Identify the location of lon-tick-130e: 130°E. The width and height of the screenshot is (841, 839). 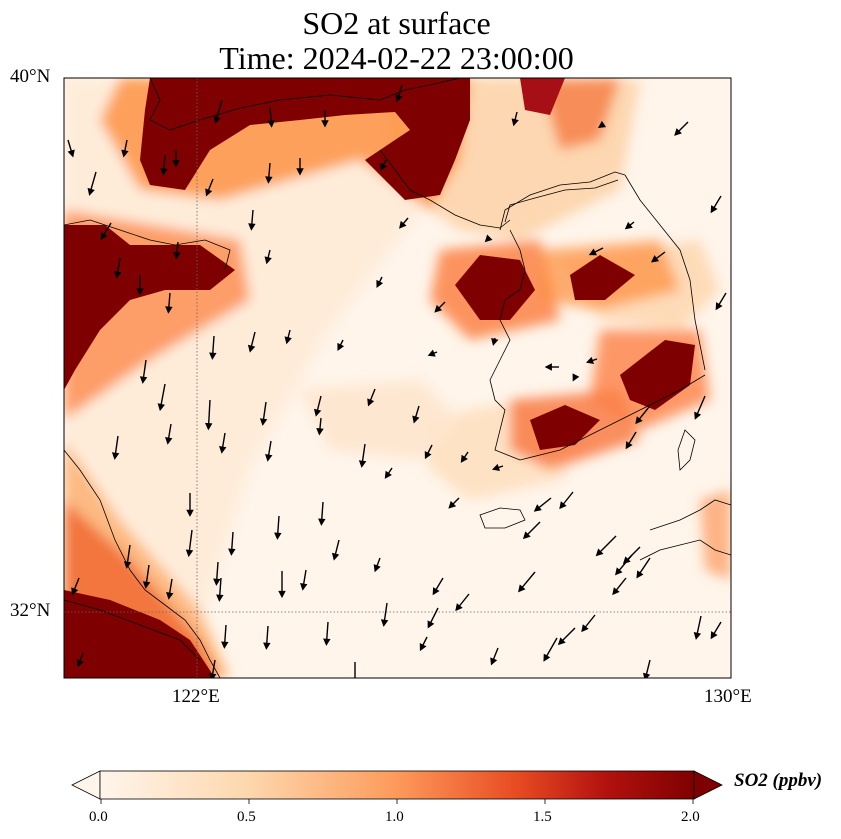
(728, 696).